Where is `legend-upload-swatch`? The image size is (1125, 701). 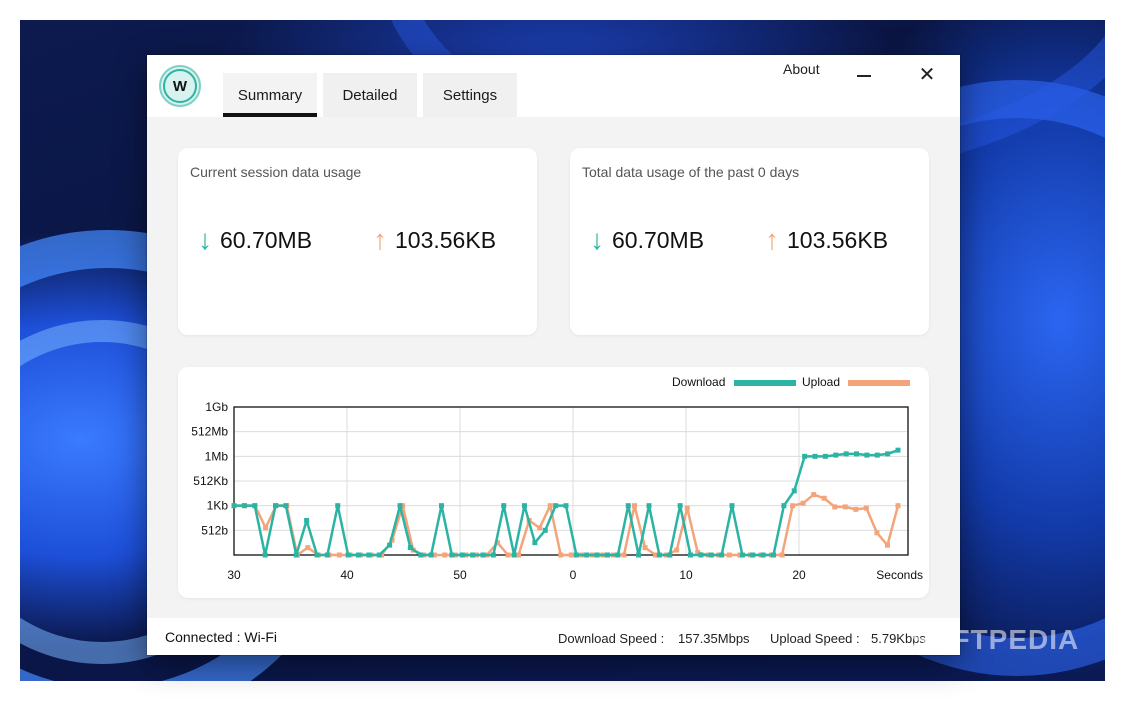
legend-upload-swatch is located at coordinates (879, 383).